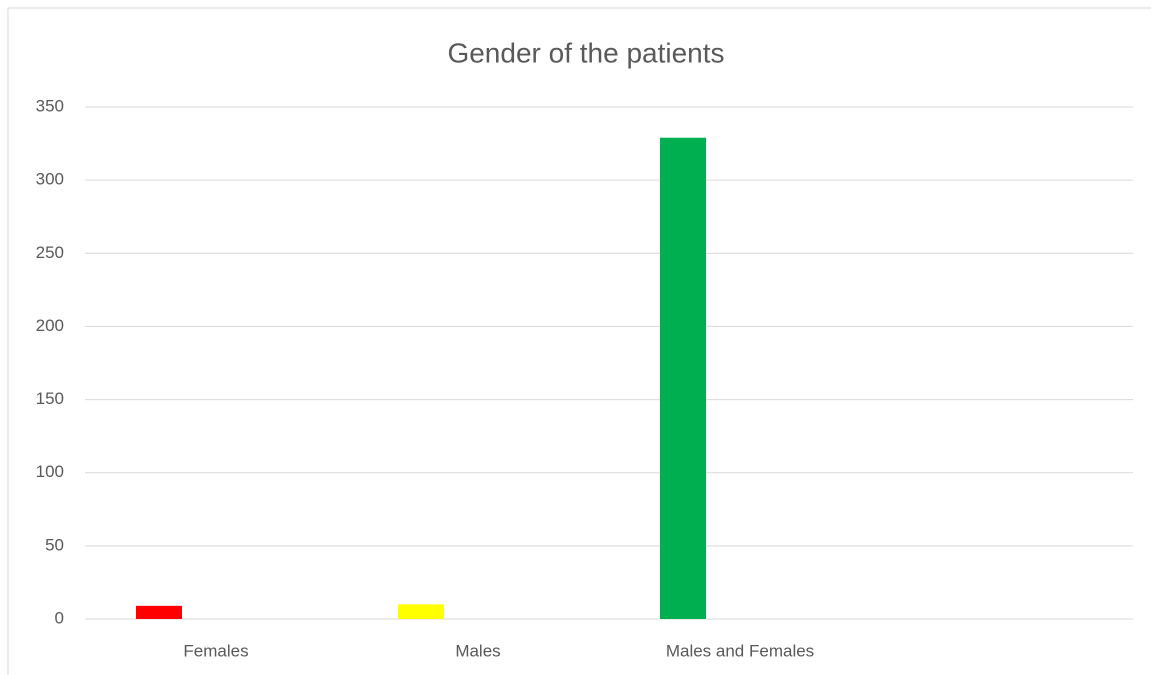  I want to click on y-tick-label: 100, so click(50, 471).